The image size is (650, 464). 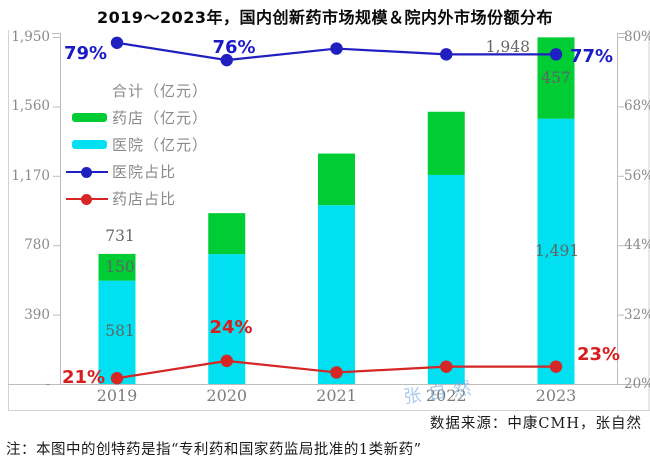 I want to click on legend-item: 医院（亿元）, so click(x=134, y=144).